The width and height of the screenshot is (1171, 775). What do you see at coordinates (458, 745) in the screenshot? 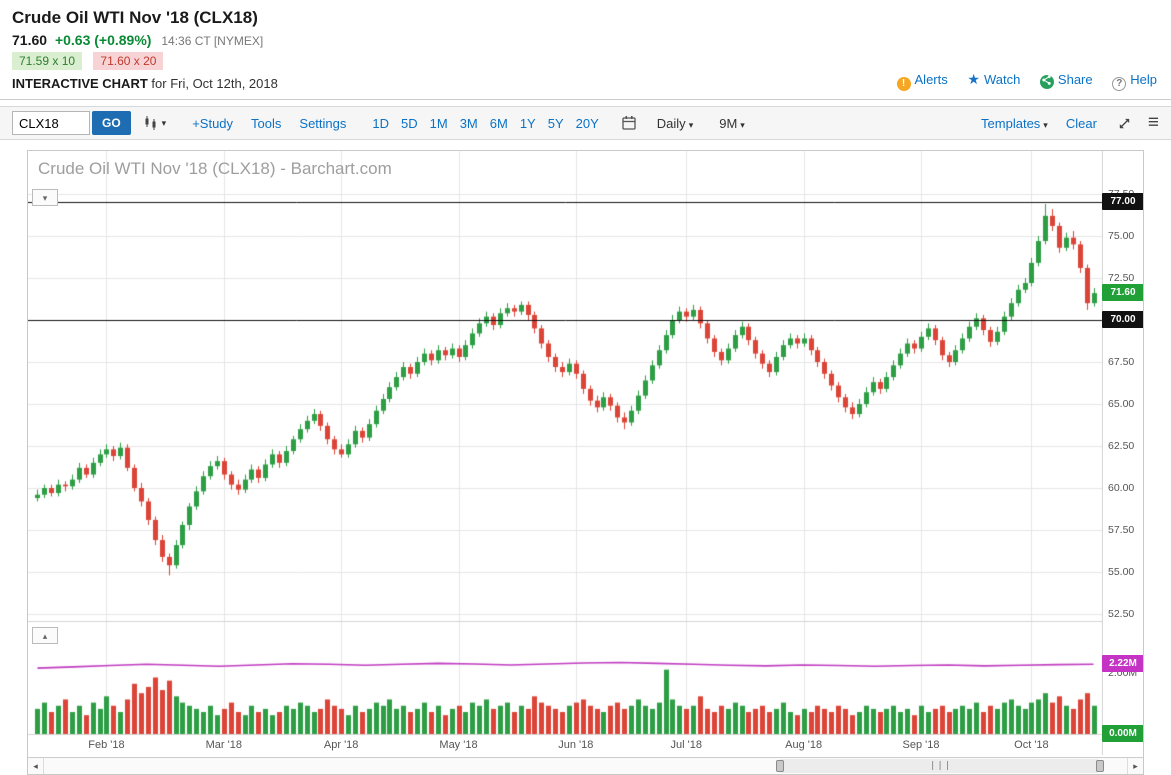
I see `time-axis-label: May '18` at bounding box center [458, 745].